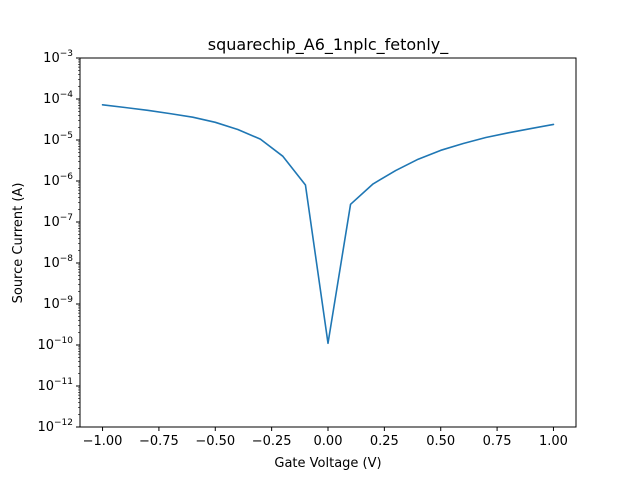 This screenshot has width=640, height=480. What do you see at coordinates (58, 57) in the screenshot?
I see `y-tick-label: 10⁻³` at bounding box center [58, 57].